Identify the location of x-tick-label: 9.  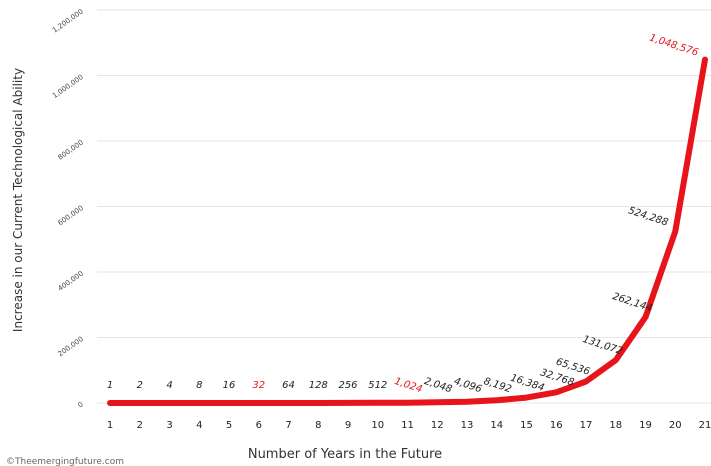
(348, 425).